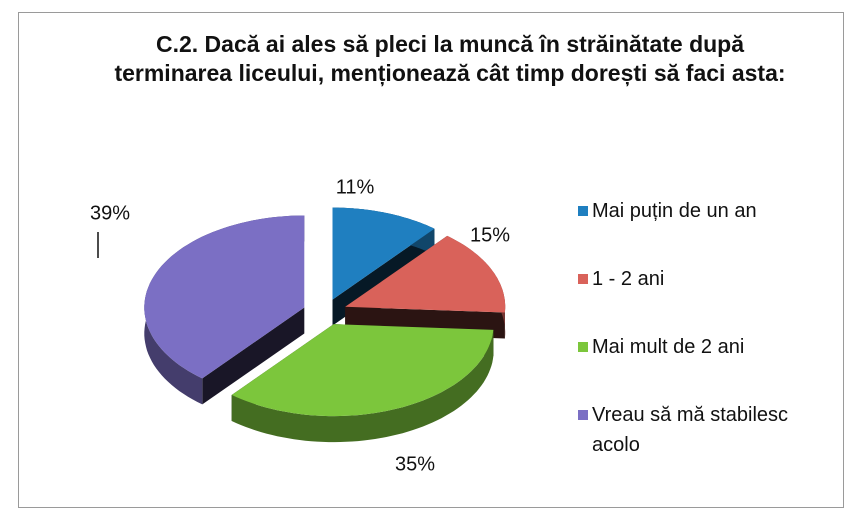 This screenshot has width=865, height=526. What do you see at coordinates (708, 279) in the screenshot?
I see `legend-item: 1 - 2 ani` at bounding box center [708, 279].